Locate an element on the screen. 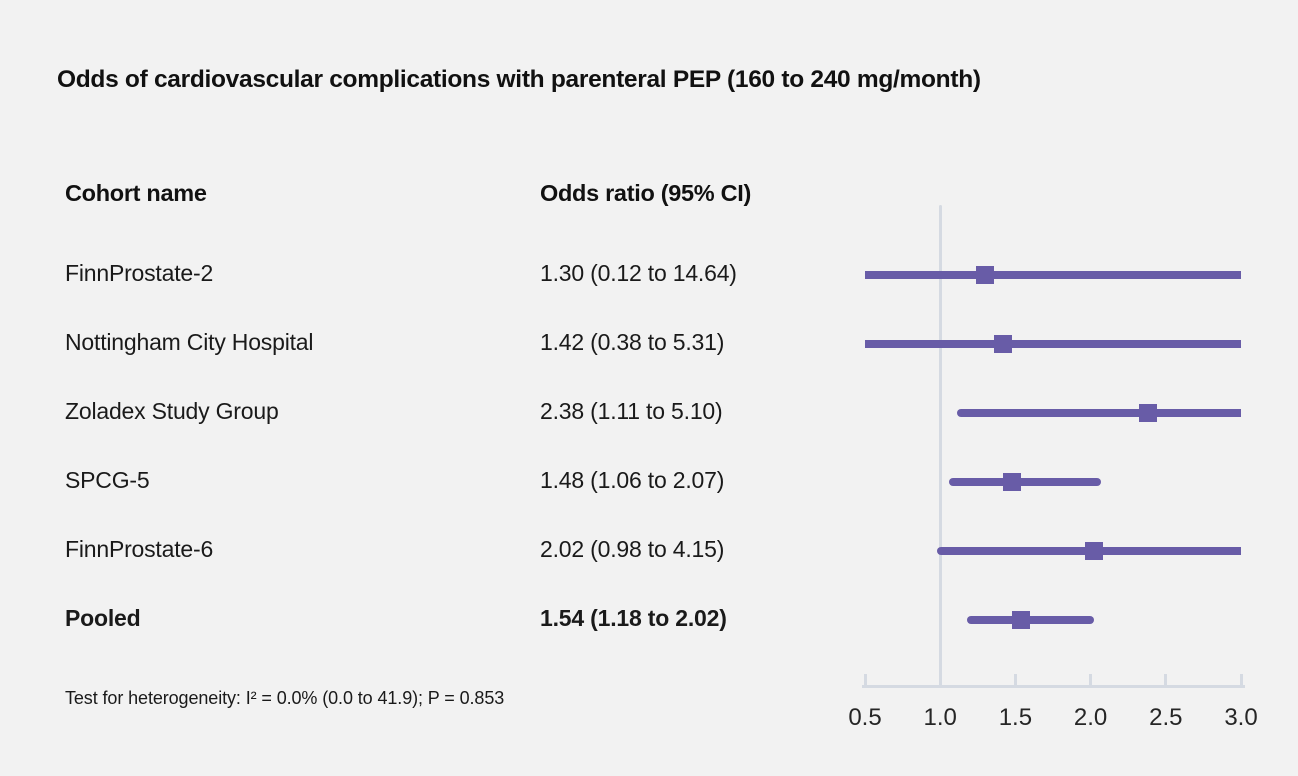 The height and width of the screenshot is (776, 1298). column-header-odds: Odds ratio (95% CI) is located at coordinates (646, 193).